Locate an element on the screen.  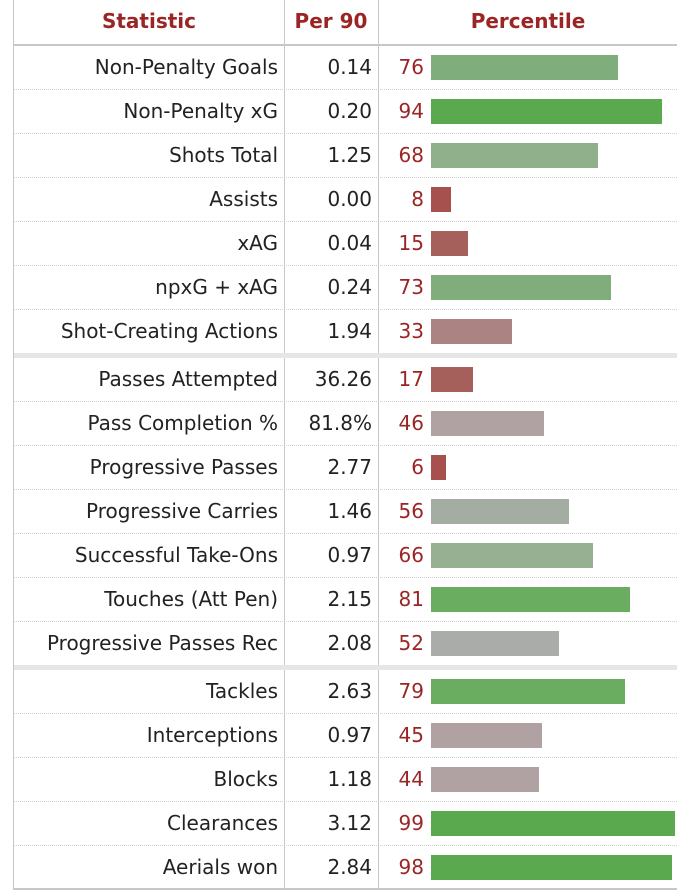
stat-name: Shots Total is located at coordinates (149, 155).